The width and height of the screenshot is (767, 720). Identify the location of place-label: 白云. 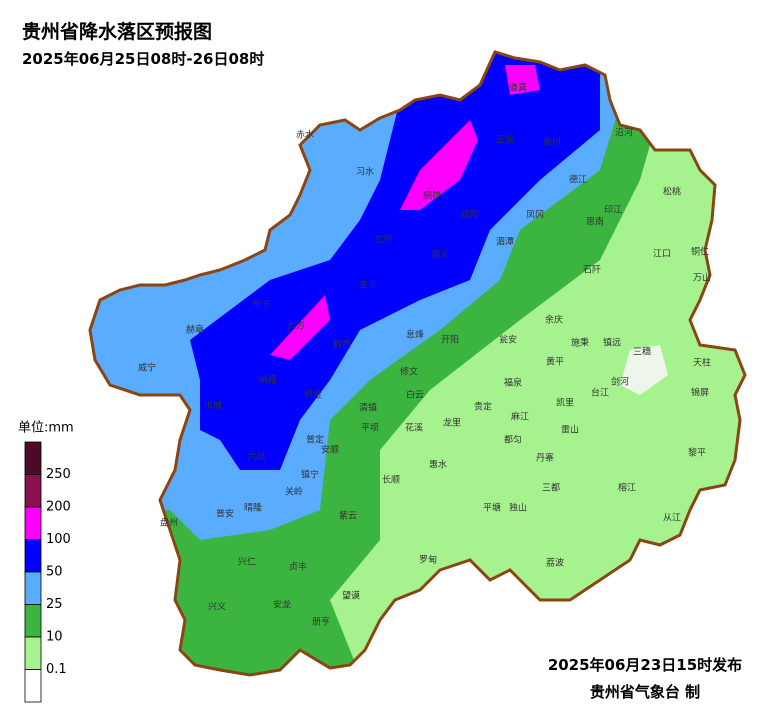
(415, 395).